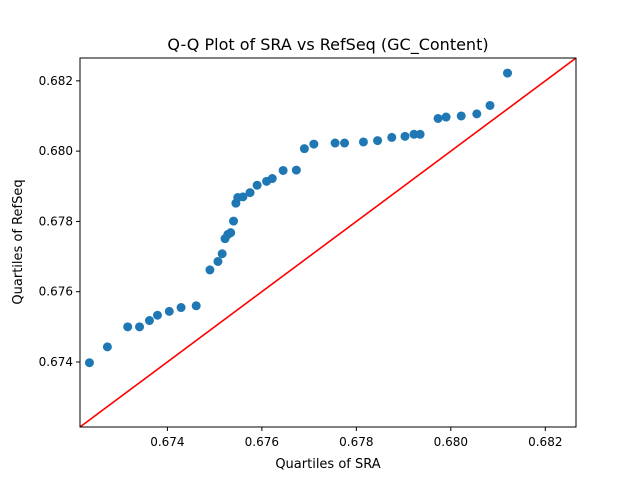 The image size is (640, 480). Describe the element at coordinates (56, 81) in the screenshot. I see `y-tick-label: 0.682` at that location.